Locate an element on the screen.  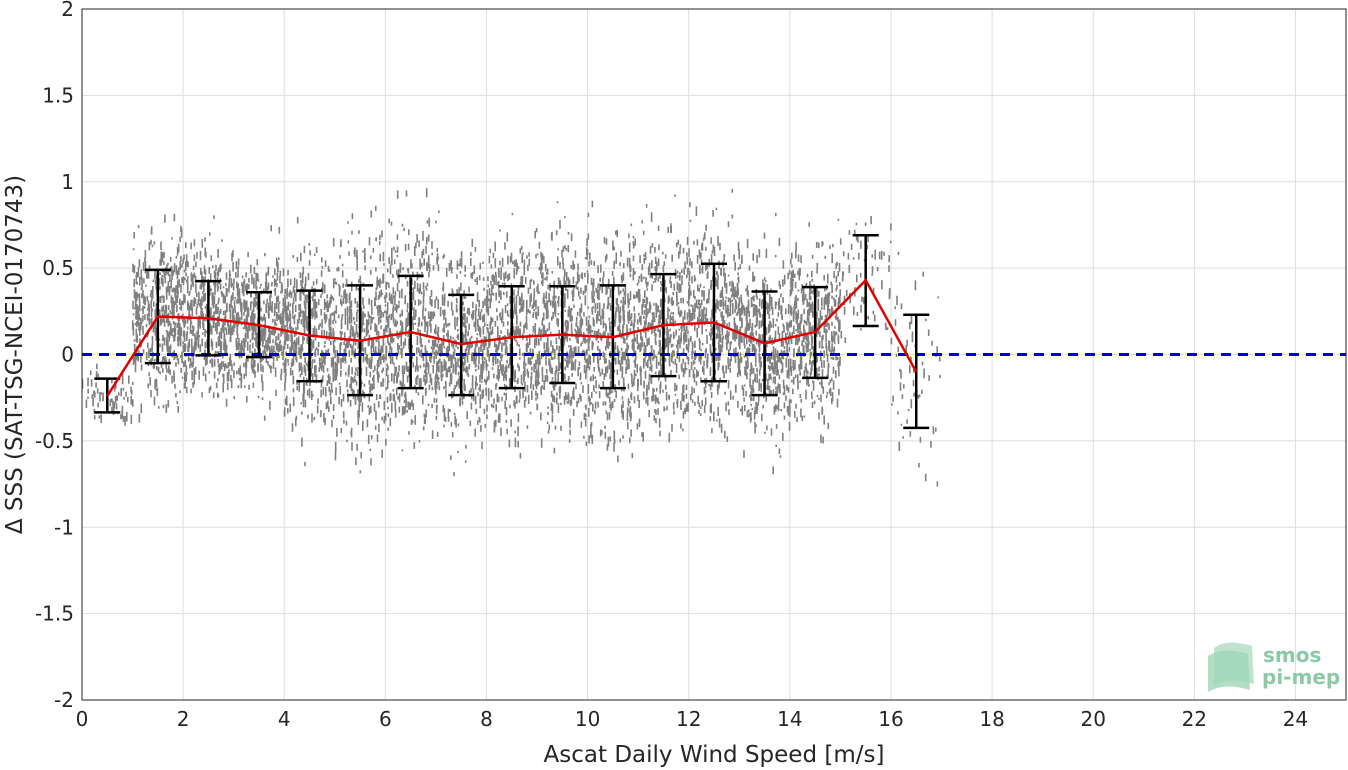
y-tick-label: 0.5 is located at coordinates (58, 268).